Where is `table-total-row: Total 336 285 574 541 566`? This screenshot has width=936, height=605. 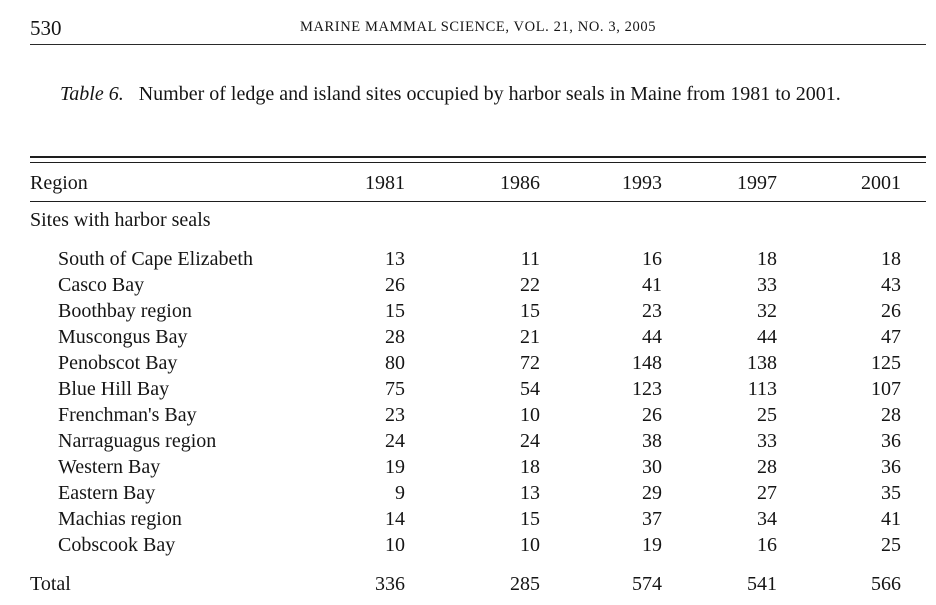
table-total-row: Total 336 285 574 541 566 is located at coordinates (478, 584).